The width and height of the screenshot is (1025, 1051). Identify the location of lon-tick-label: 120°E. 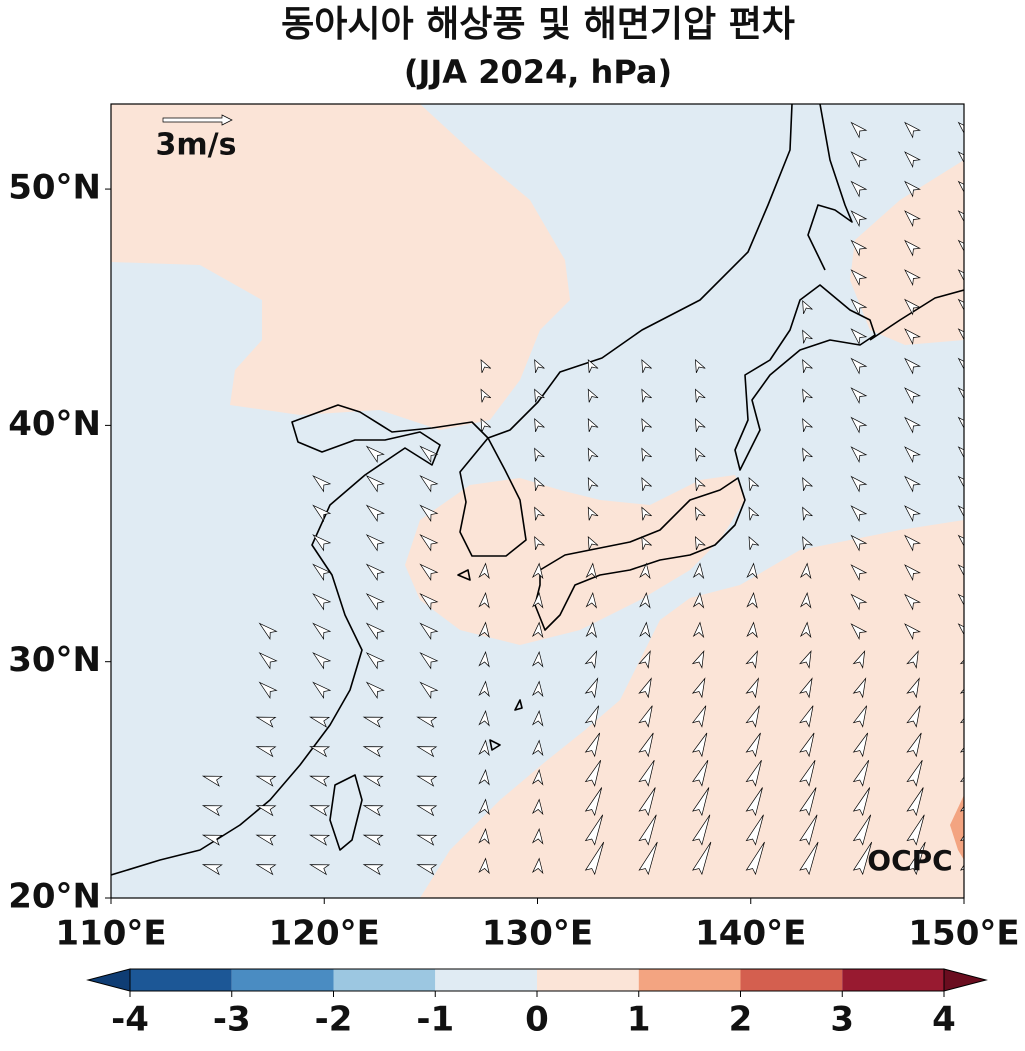
(324, 934).